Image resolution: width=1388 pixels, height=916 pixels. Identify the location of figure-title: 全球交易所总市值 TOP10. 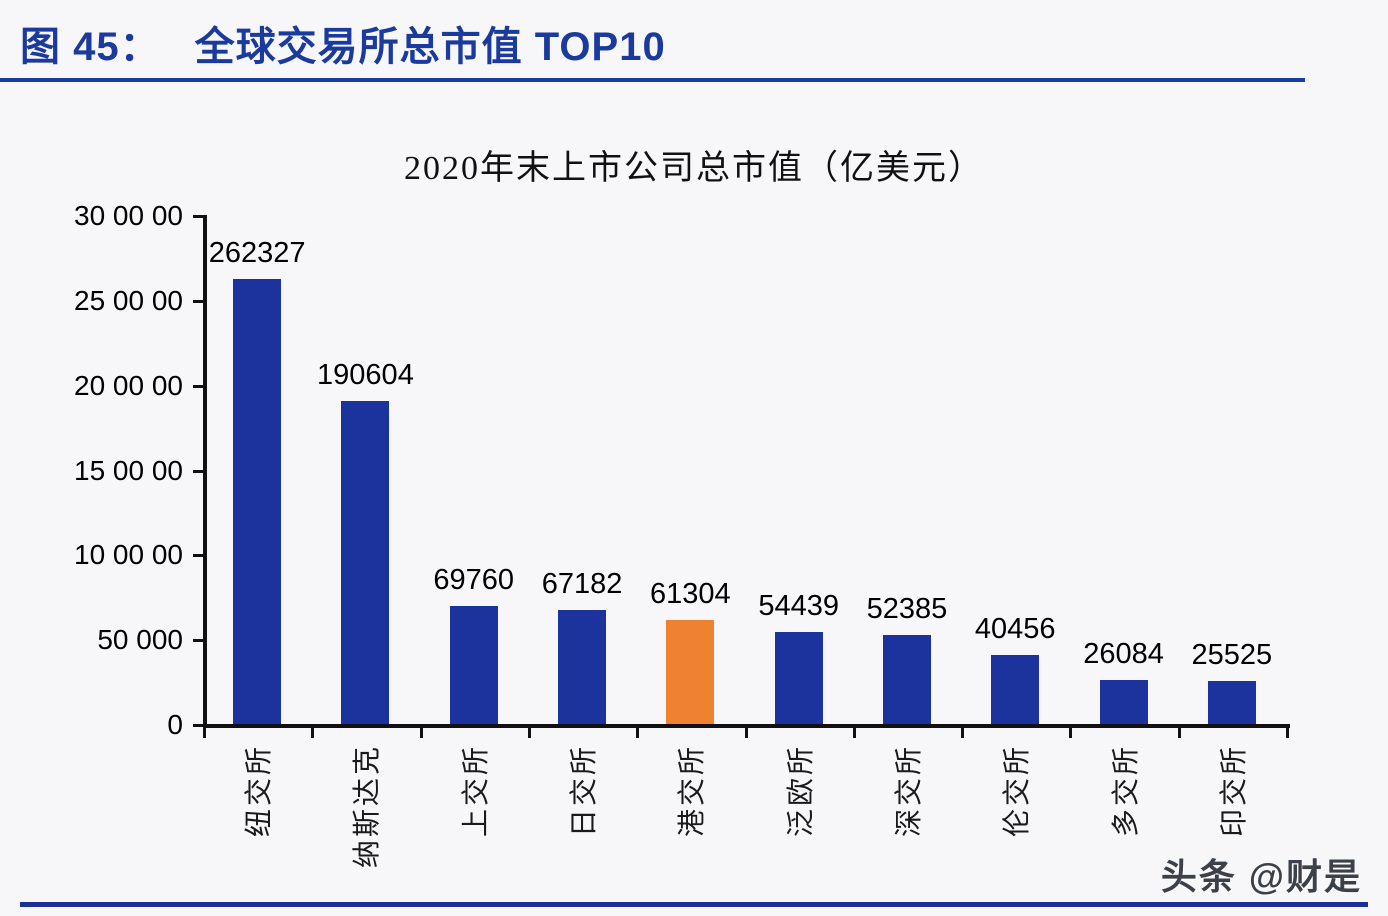
(430, 47).